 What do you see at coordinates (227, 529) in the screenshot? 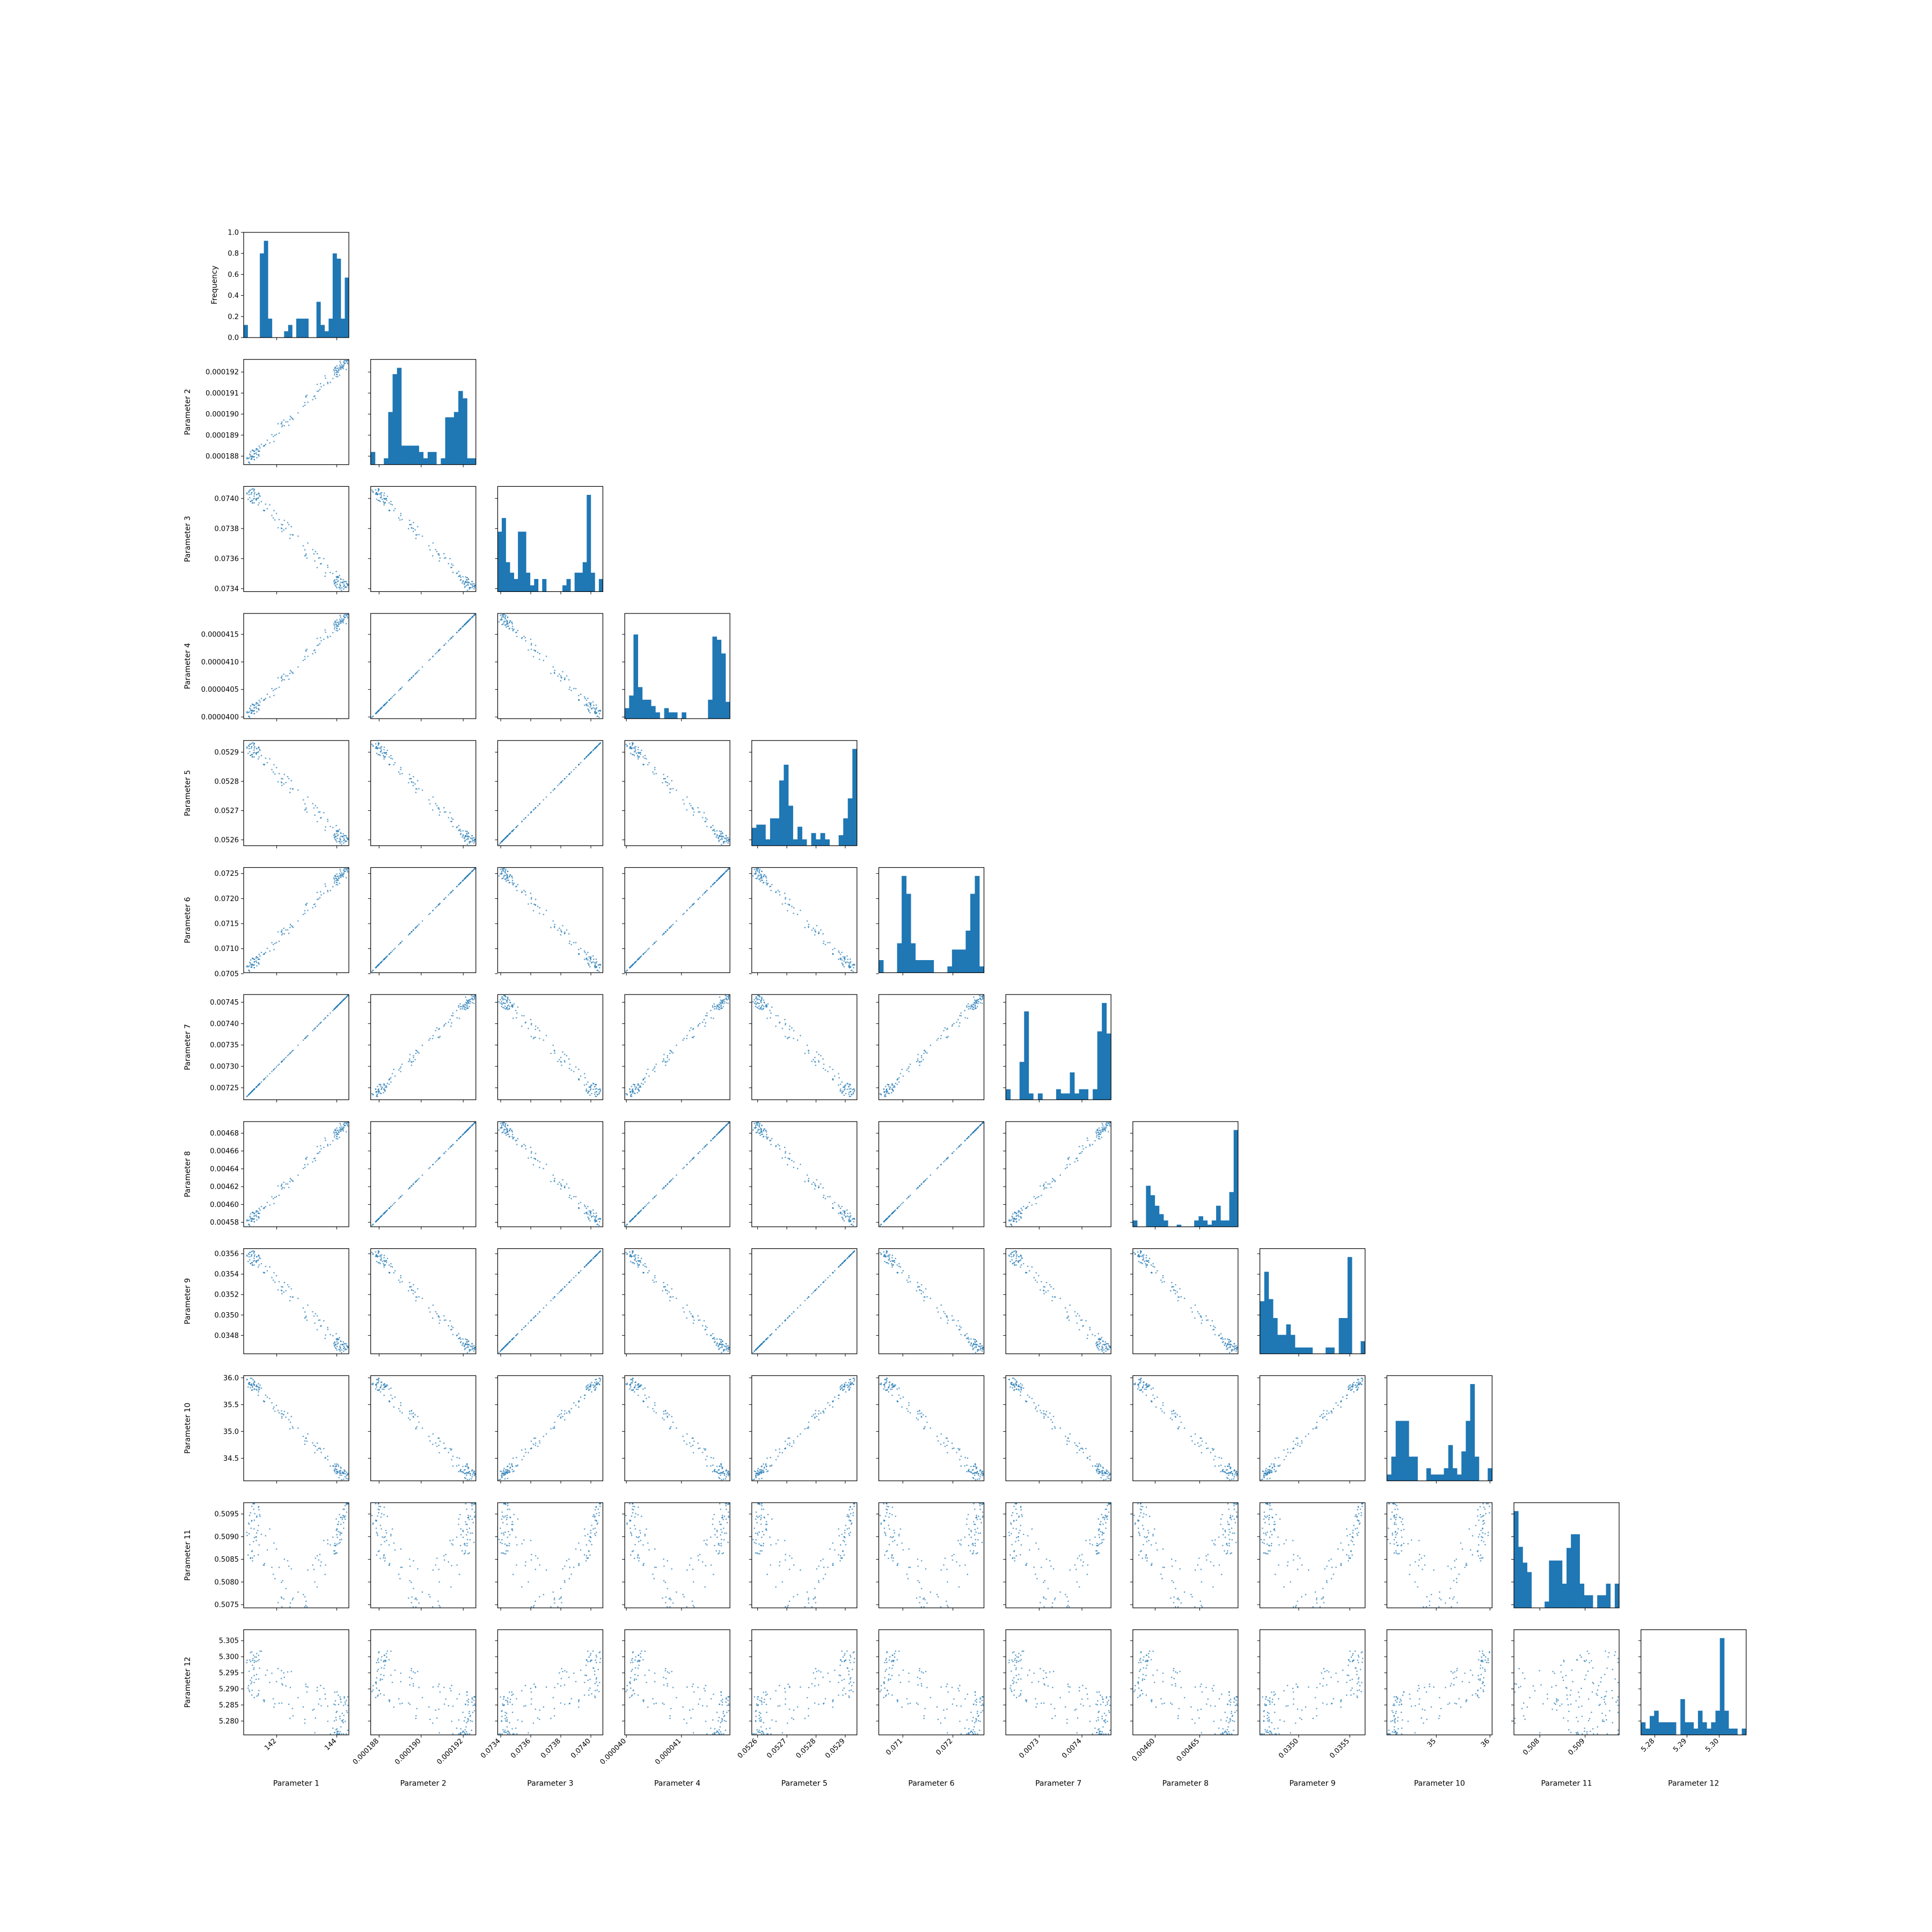
I see `y-tick-label: 0.0738` at bounding box center [227, 529].